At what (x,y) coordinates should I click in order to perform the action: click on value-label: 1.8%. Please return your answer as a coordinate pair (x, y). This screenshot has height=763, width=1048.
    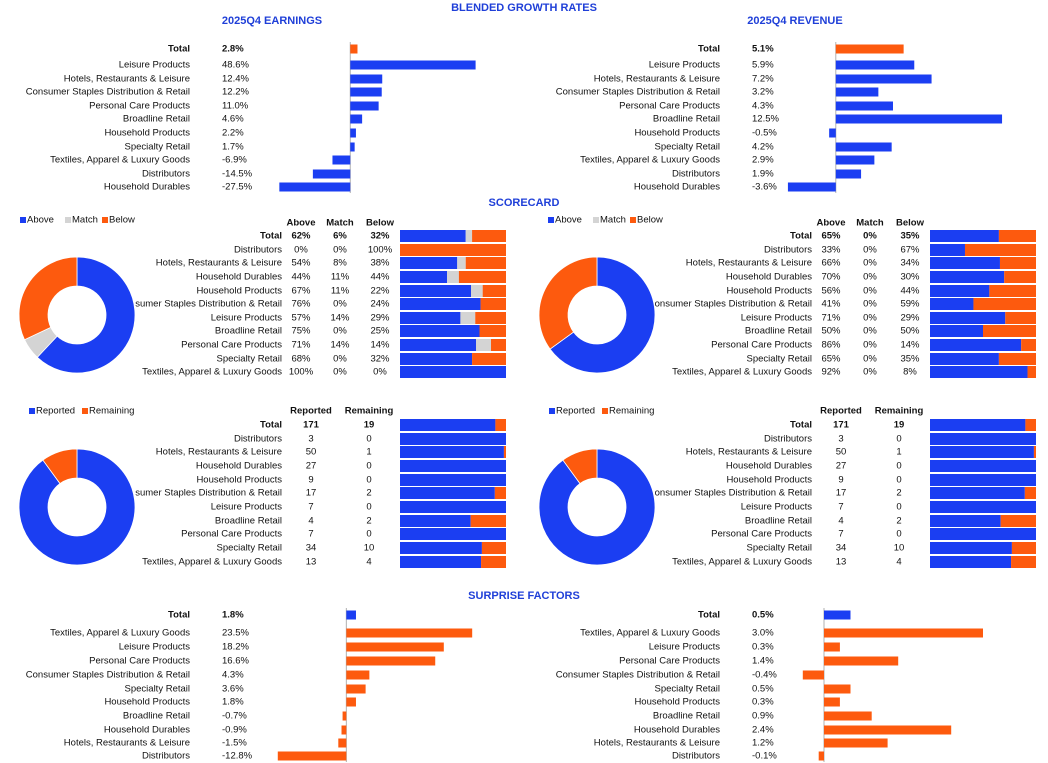
    Looking at the image, I should click on (233, 615).